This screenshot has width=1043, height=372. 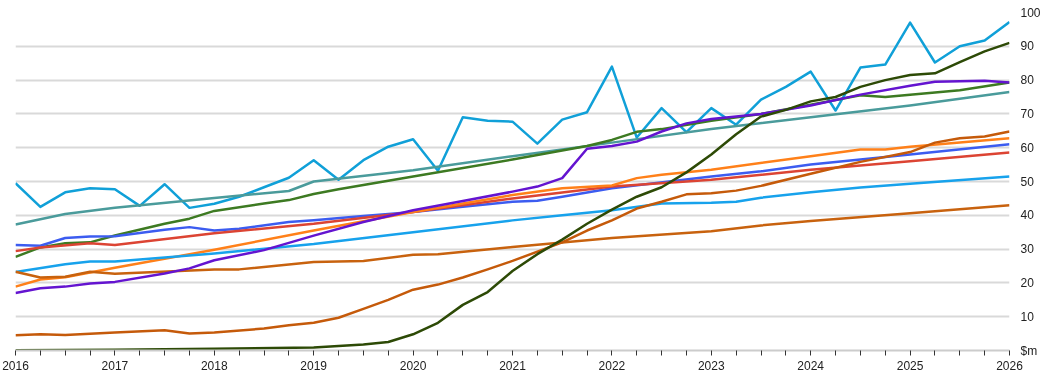 I want to click on y-tick-label: 90, so click(x=1027, y=46).